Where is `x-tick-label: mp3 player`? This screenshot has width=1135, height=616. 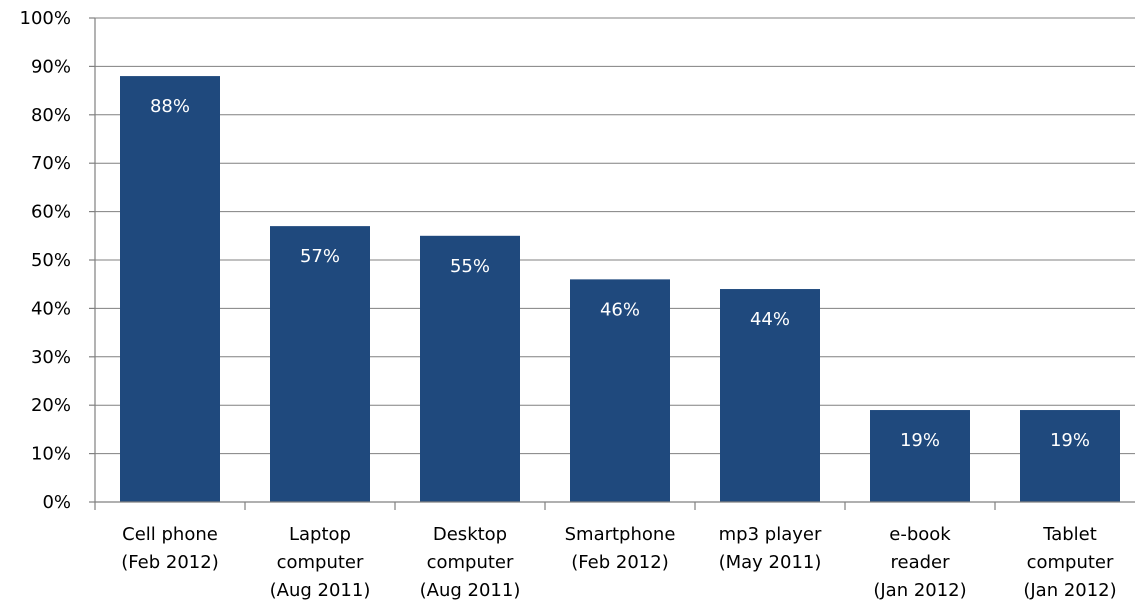
x-tick-label: mp3 player is located at coordinates (770, 534).